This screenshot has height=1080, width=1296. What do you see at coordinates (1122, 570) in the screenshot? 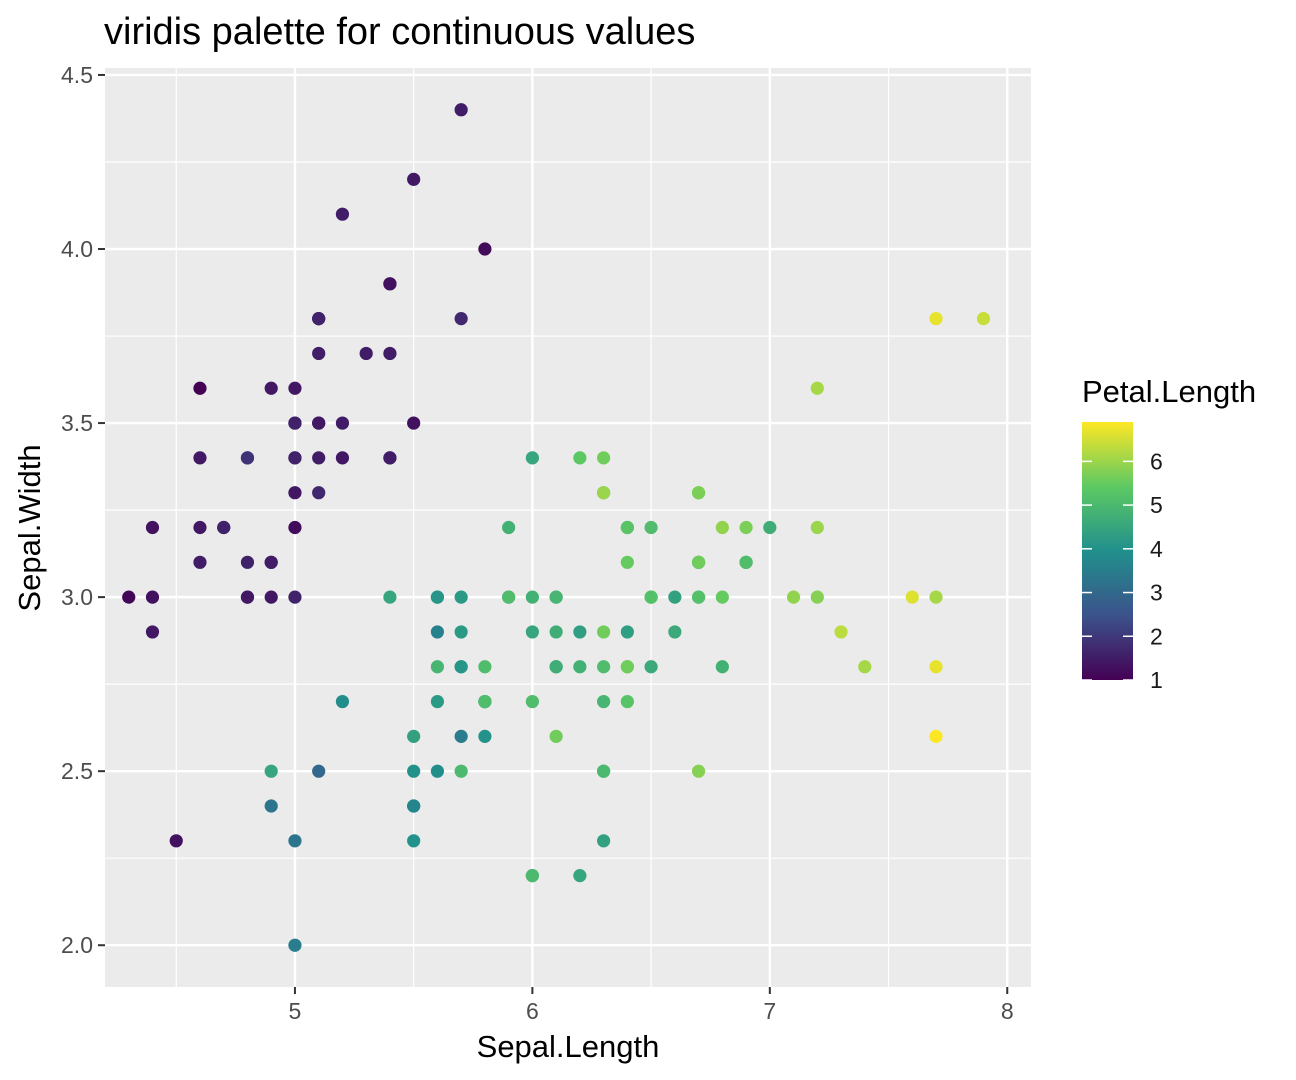
I see `legend-ticks: 1 2 3 4 5 6` at bounding box center [1122, 570].